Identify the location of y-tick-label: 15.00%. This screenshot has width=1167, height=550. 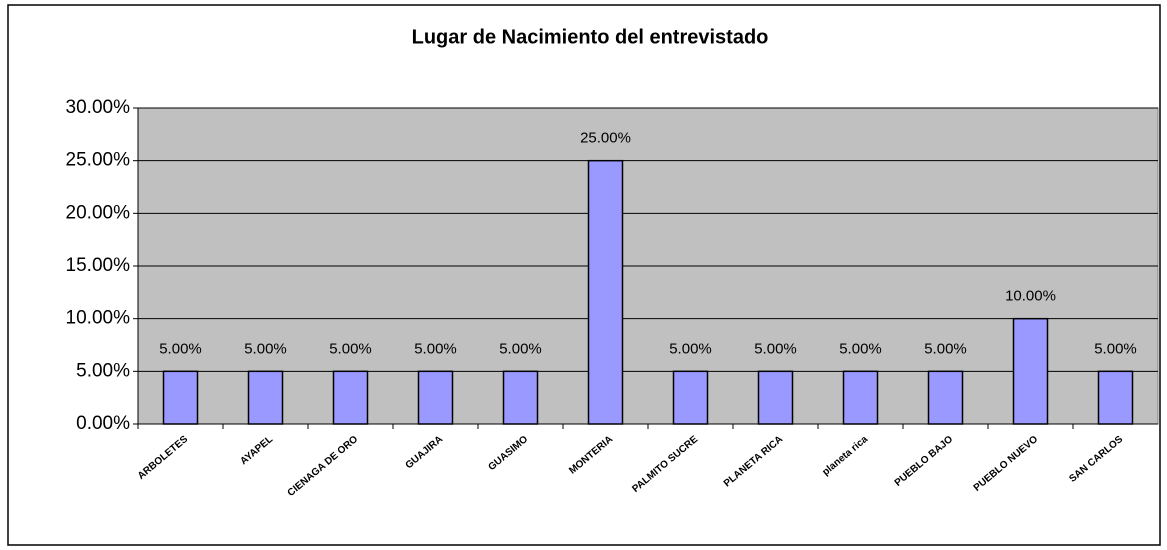
(98, 265).